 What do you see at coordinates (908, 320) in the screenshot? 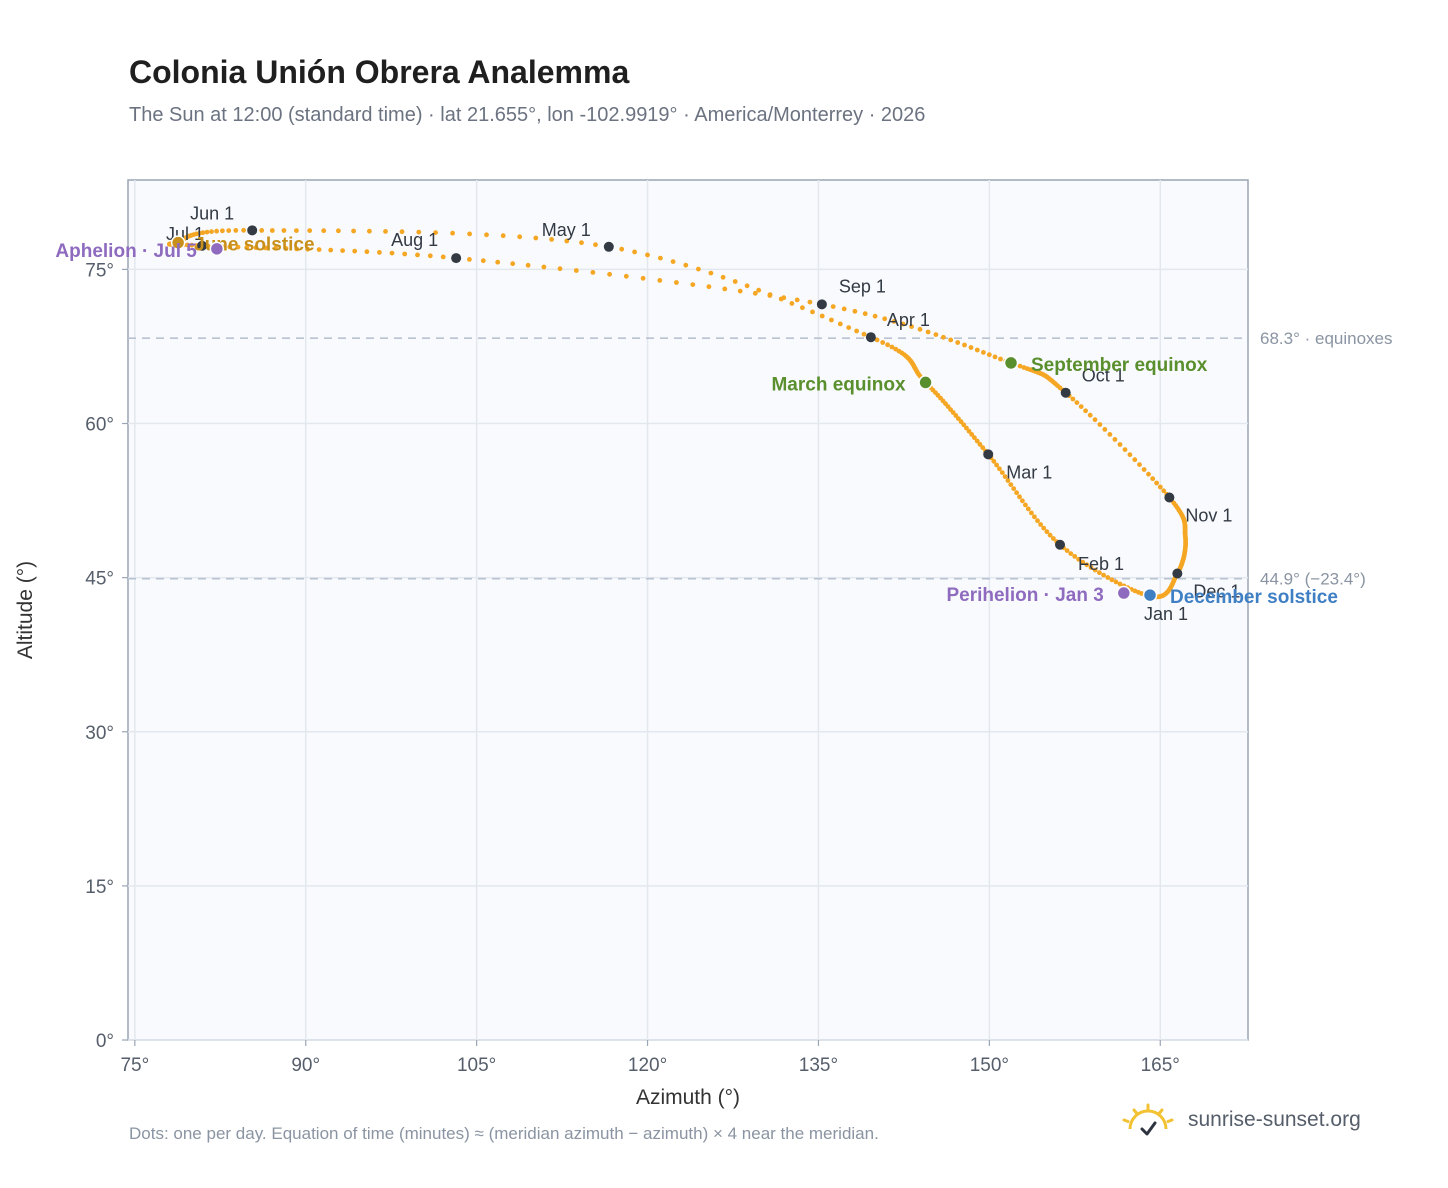
I see `month-marker-label: Apr 1` at bounding box center [908, 320].